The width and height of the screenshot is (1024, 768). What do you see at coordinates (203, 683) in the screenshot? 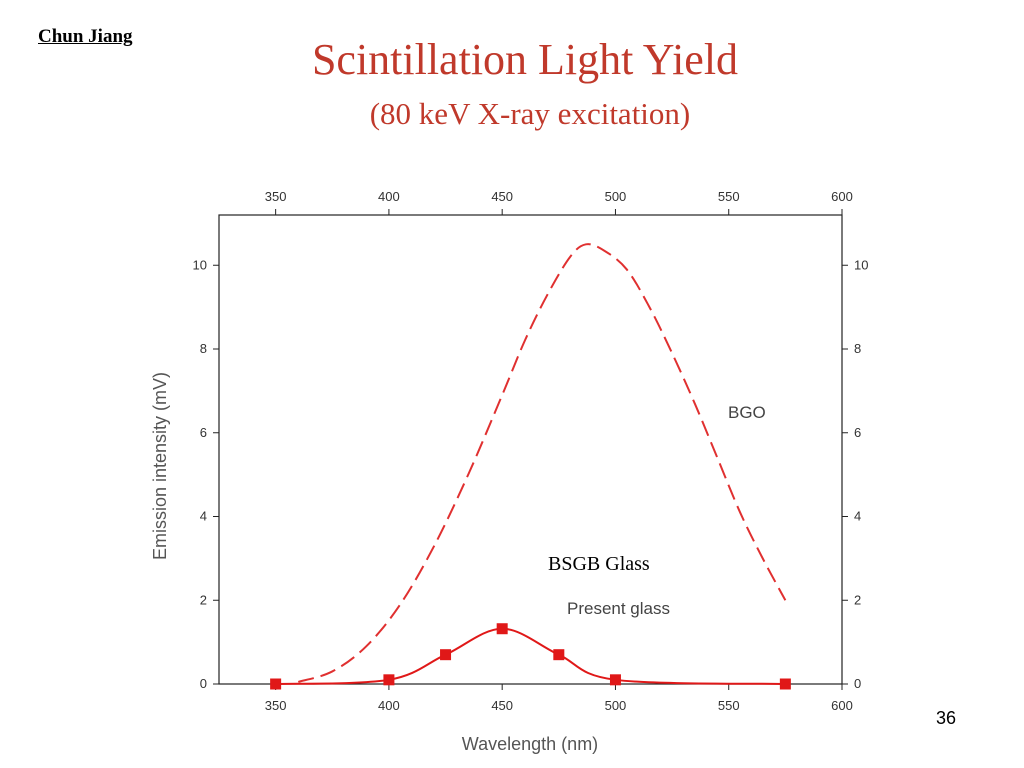
I see `y-tick-label-left: 0` at bounding box center [203, 683].